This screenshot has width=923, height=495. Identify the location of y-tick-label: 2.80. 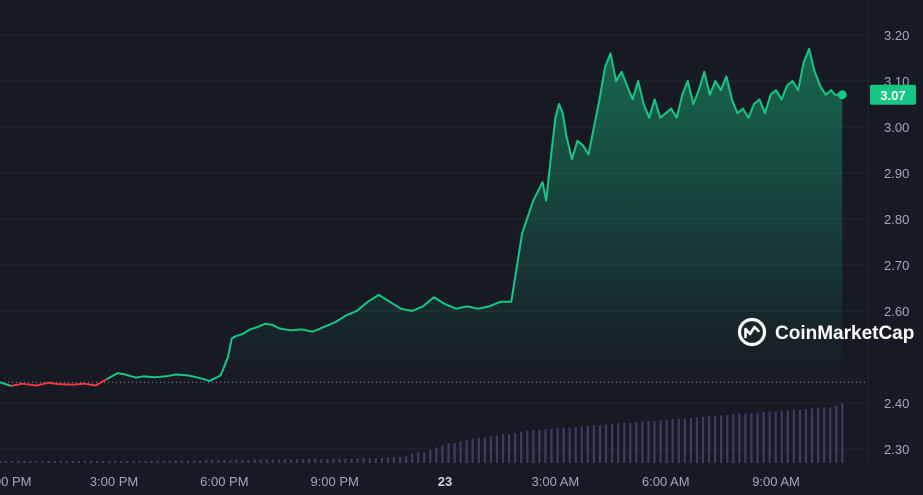
(896, 219).